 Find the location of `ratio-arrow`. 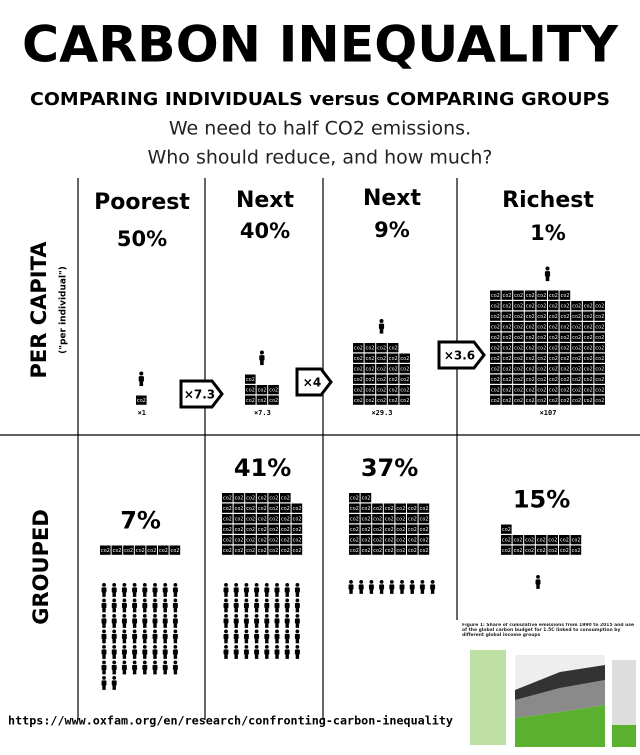

ratio-arrow is located at coordinates (314, 382).